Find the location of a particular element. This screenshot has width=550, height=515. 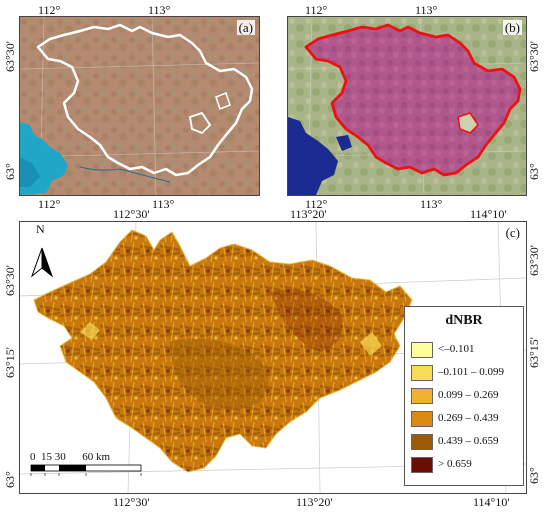

panel-b-bottom-tick-1: 112° is located at coordinates (316, 204).